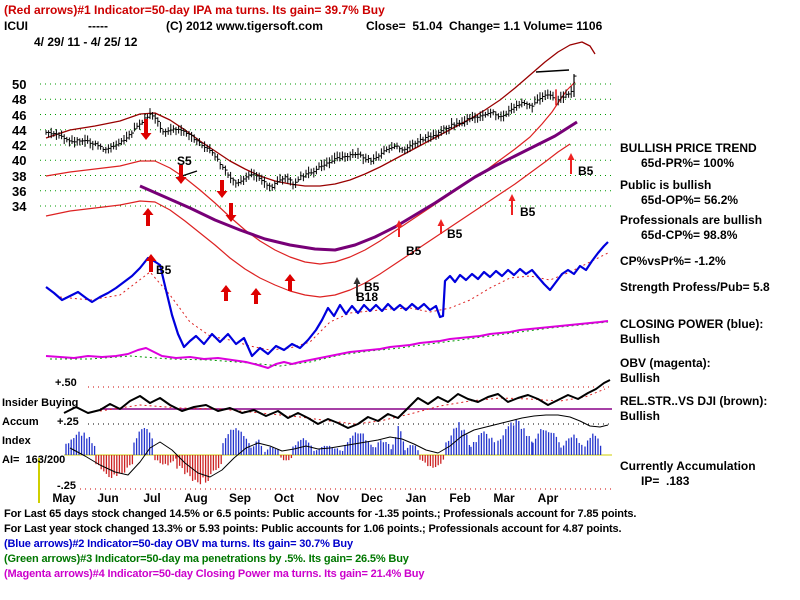 The image size is (800, 600). I want to click on price-axis-tick-label: 36, so click(19, 191).